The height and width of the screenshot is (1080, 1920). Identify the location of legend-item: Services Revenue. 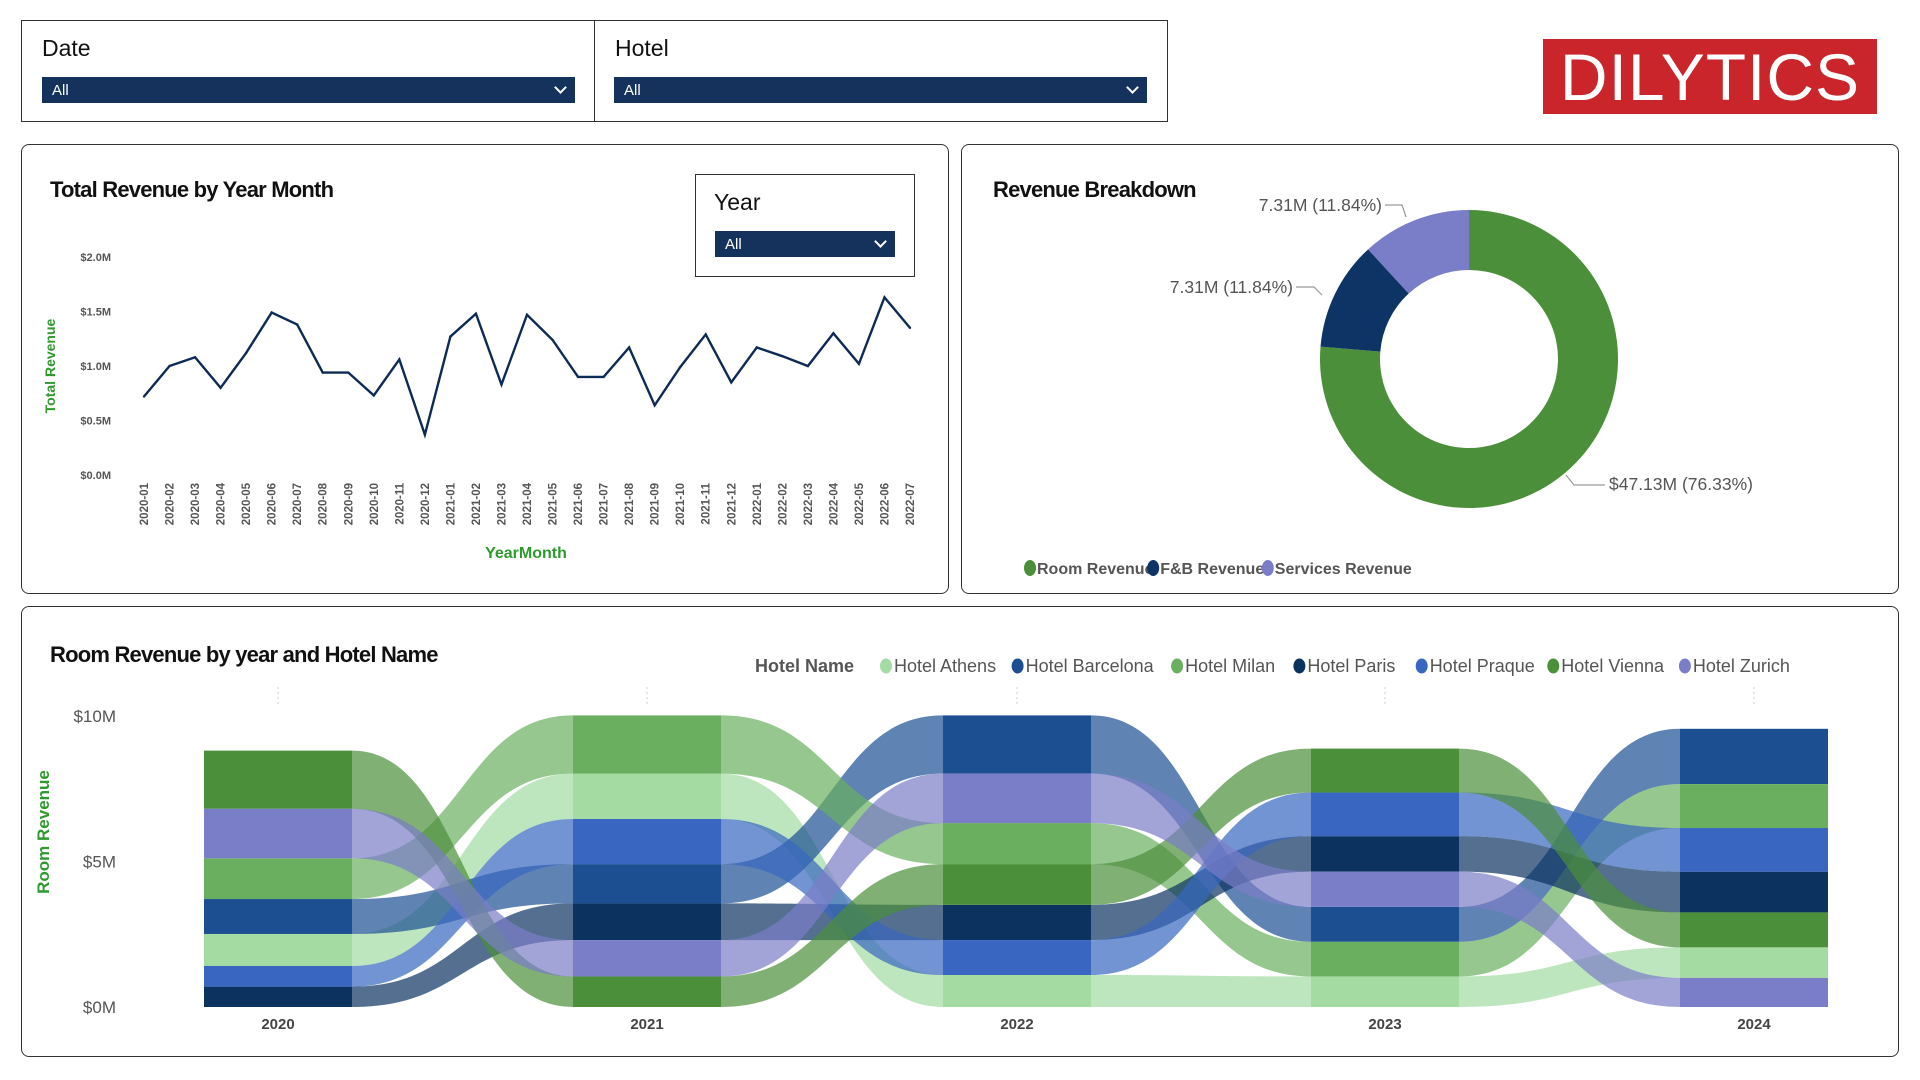
(1343, 569).